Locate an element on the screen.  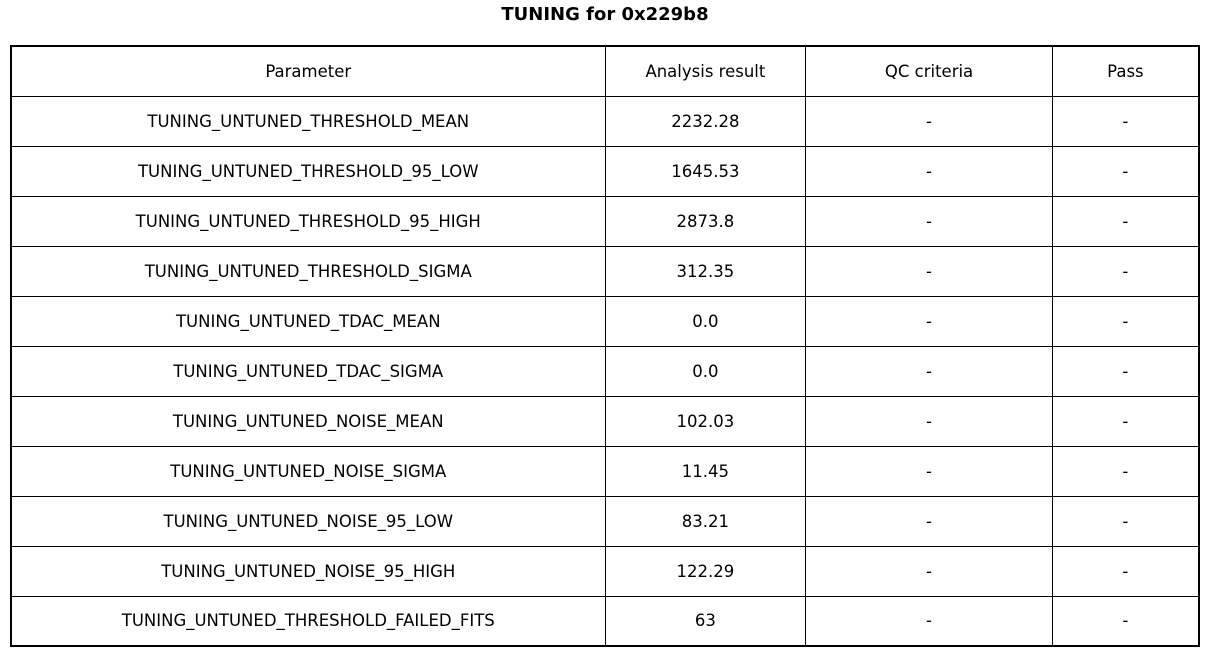
cell-parameter: TUNING_UNTUNED_TDAC_MEAN is located at coordinates (308, 321).